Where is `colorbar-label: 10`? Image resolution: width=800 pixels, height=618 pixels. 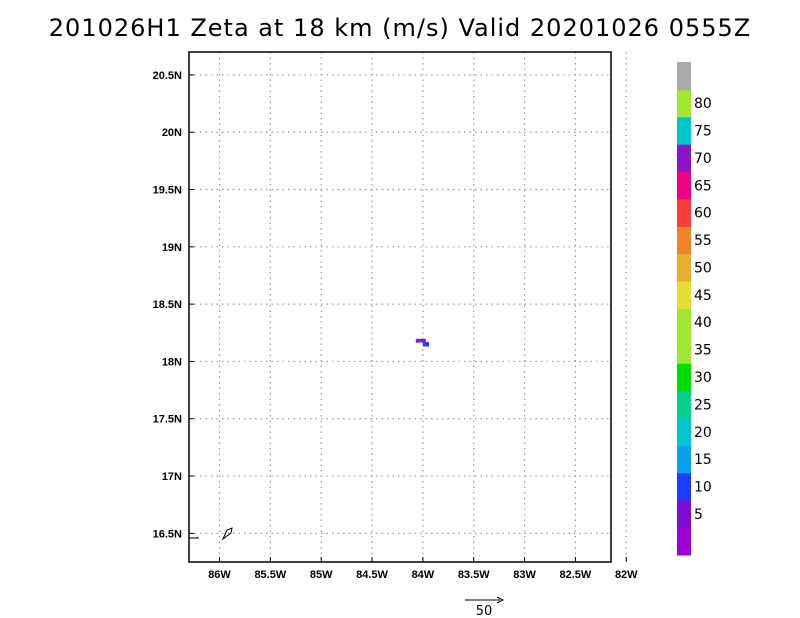
colorbar-label: 10 is located at coordinates (703, 488).